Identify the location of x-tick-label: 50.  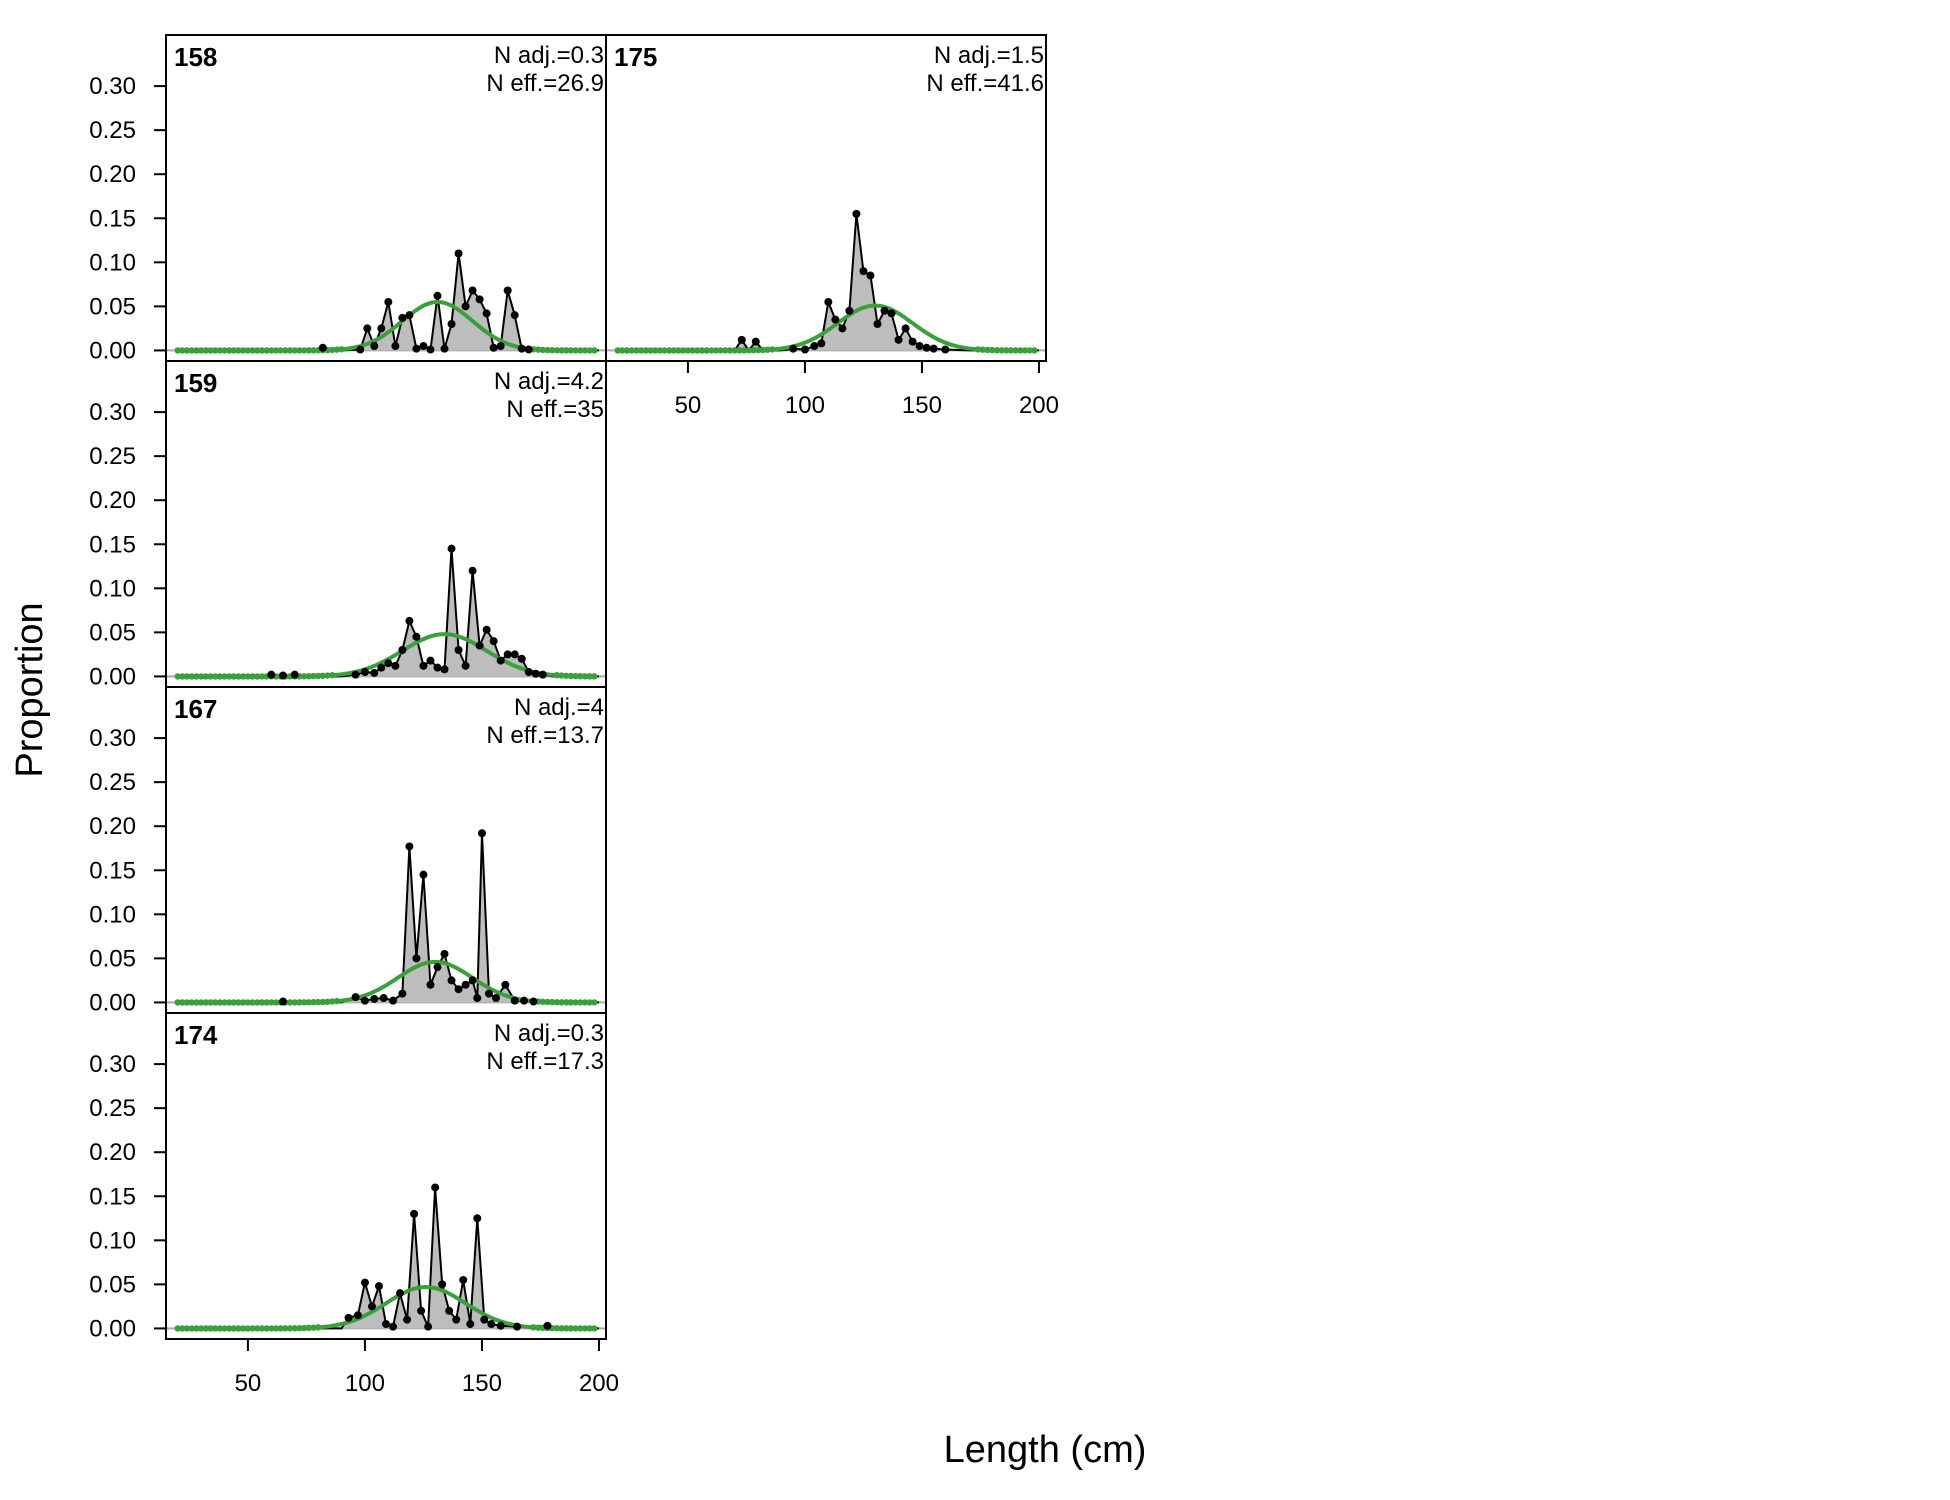
(688, 405).